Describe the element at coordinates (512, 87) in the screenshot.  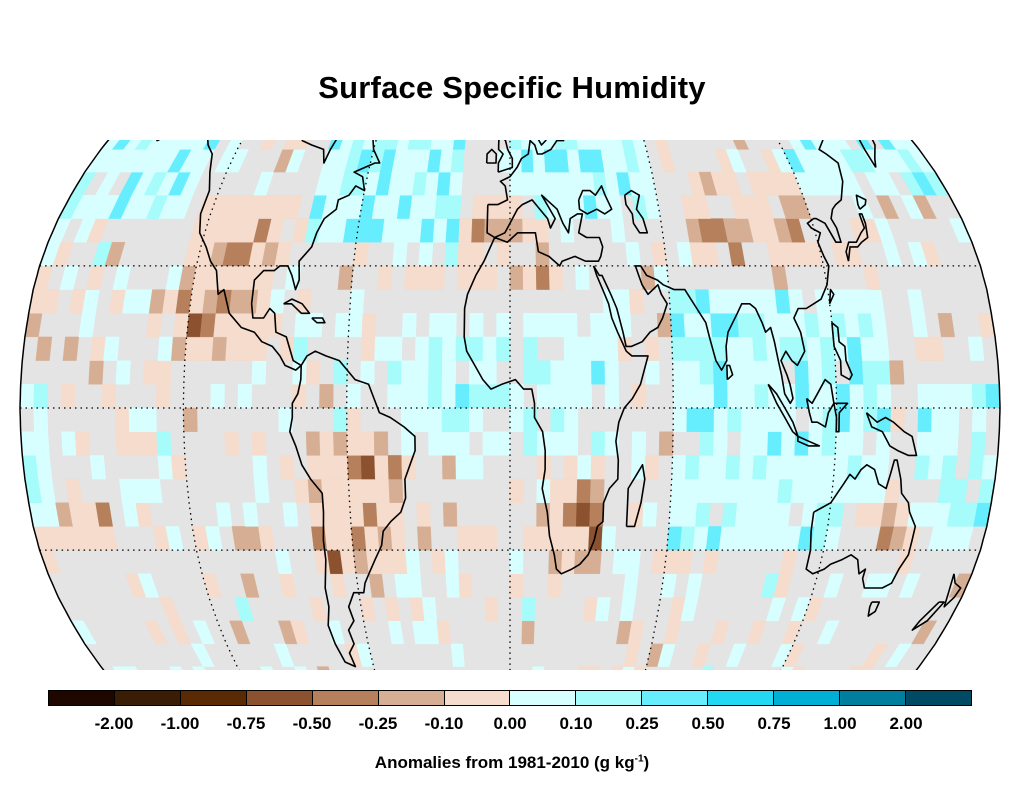
I see `map-title: Surface Specific Humidity` at that location.